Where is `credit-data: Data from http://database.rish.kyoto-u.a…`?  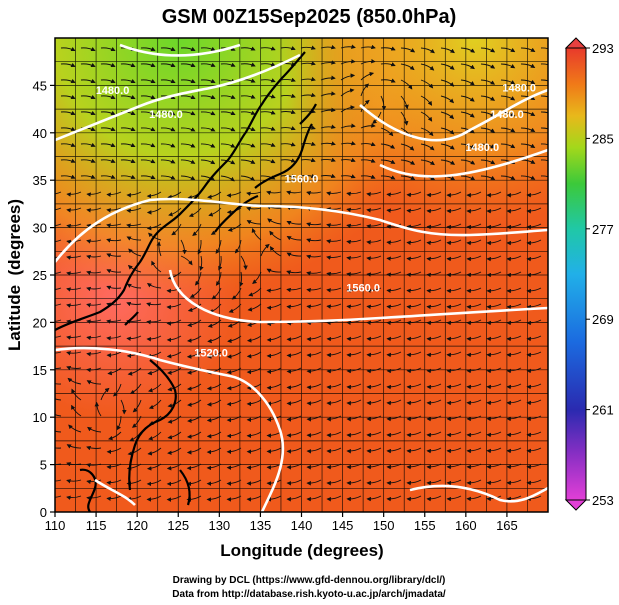
credit-data: Data from http://database.rish.kyoto-u.a… is located at coordinates (309, 594).